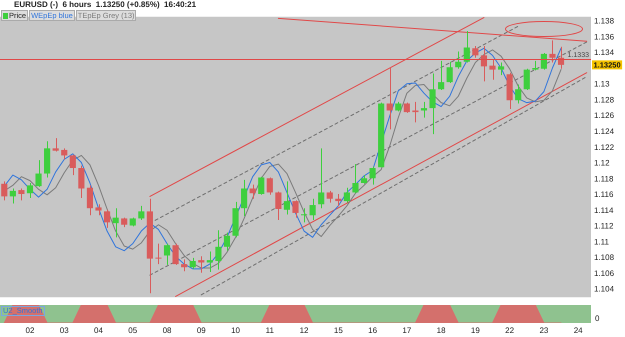 The image size is (625, 337). I want to click on y-tick-label: 1.11, so click(602, 241).